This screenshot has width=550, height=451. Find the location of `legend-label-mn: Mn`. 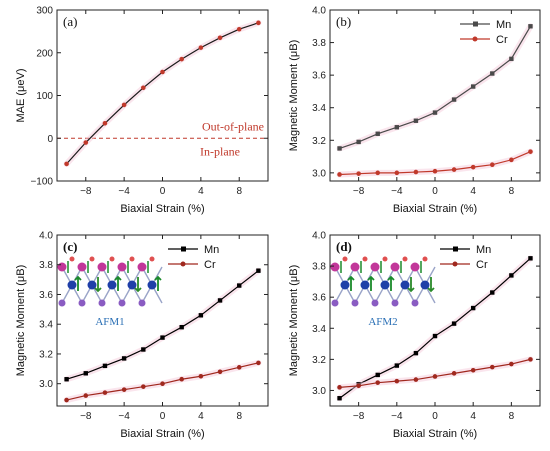

legend-label-mn: Mn is located at coordinates (503, 25).